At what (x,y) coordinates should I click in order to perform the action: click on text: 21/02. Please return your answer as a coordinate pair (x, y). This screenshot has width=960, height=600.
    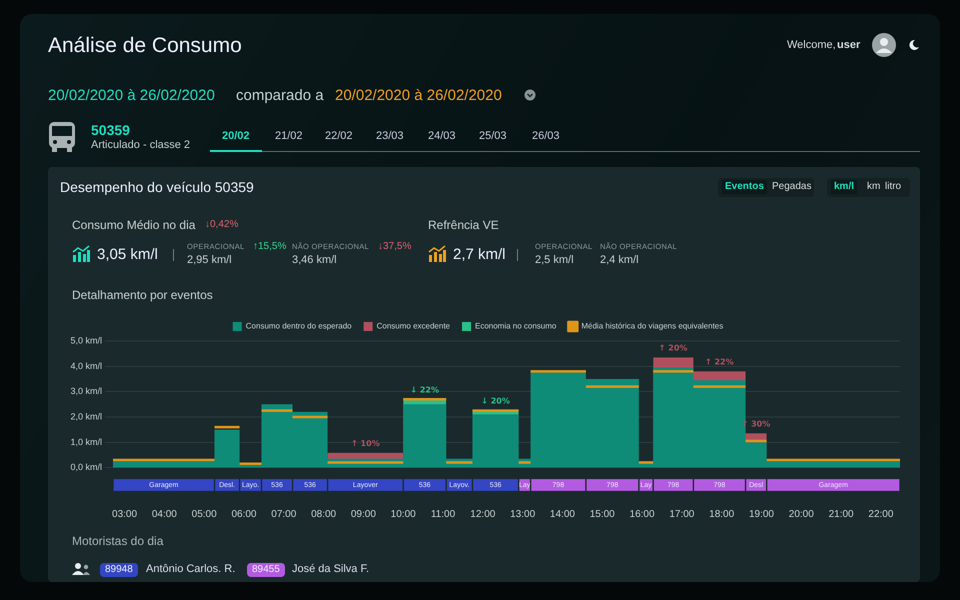
    Looking at the image, I should click on (289, 136).